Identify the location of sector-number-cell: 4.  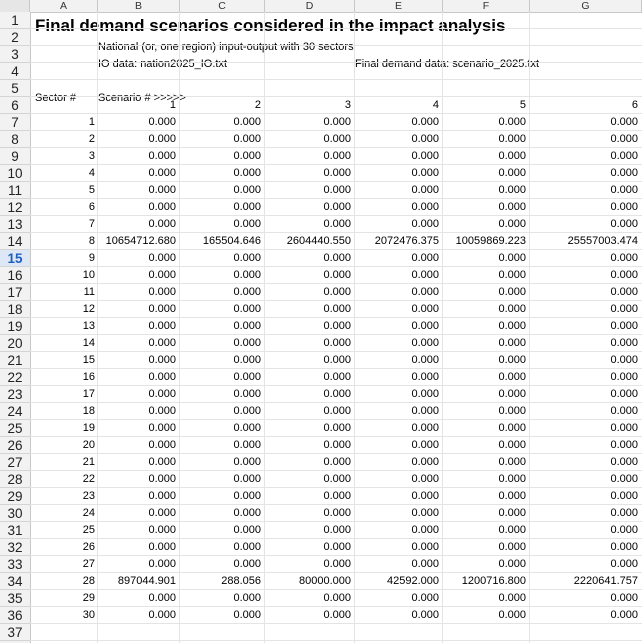
(91, 173).